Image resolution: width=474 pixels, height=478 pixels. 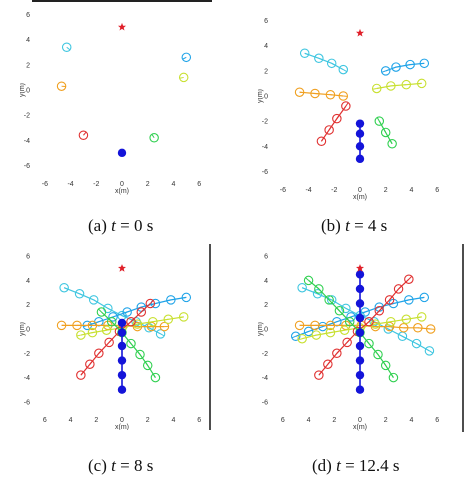 What do you see at coordinates (71, 420) in the screenshot?
I see `x-tick-label: 4` at bounding box center [71, 420].